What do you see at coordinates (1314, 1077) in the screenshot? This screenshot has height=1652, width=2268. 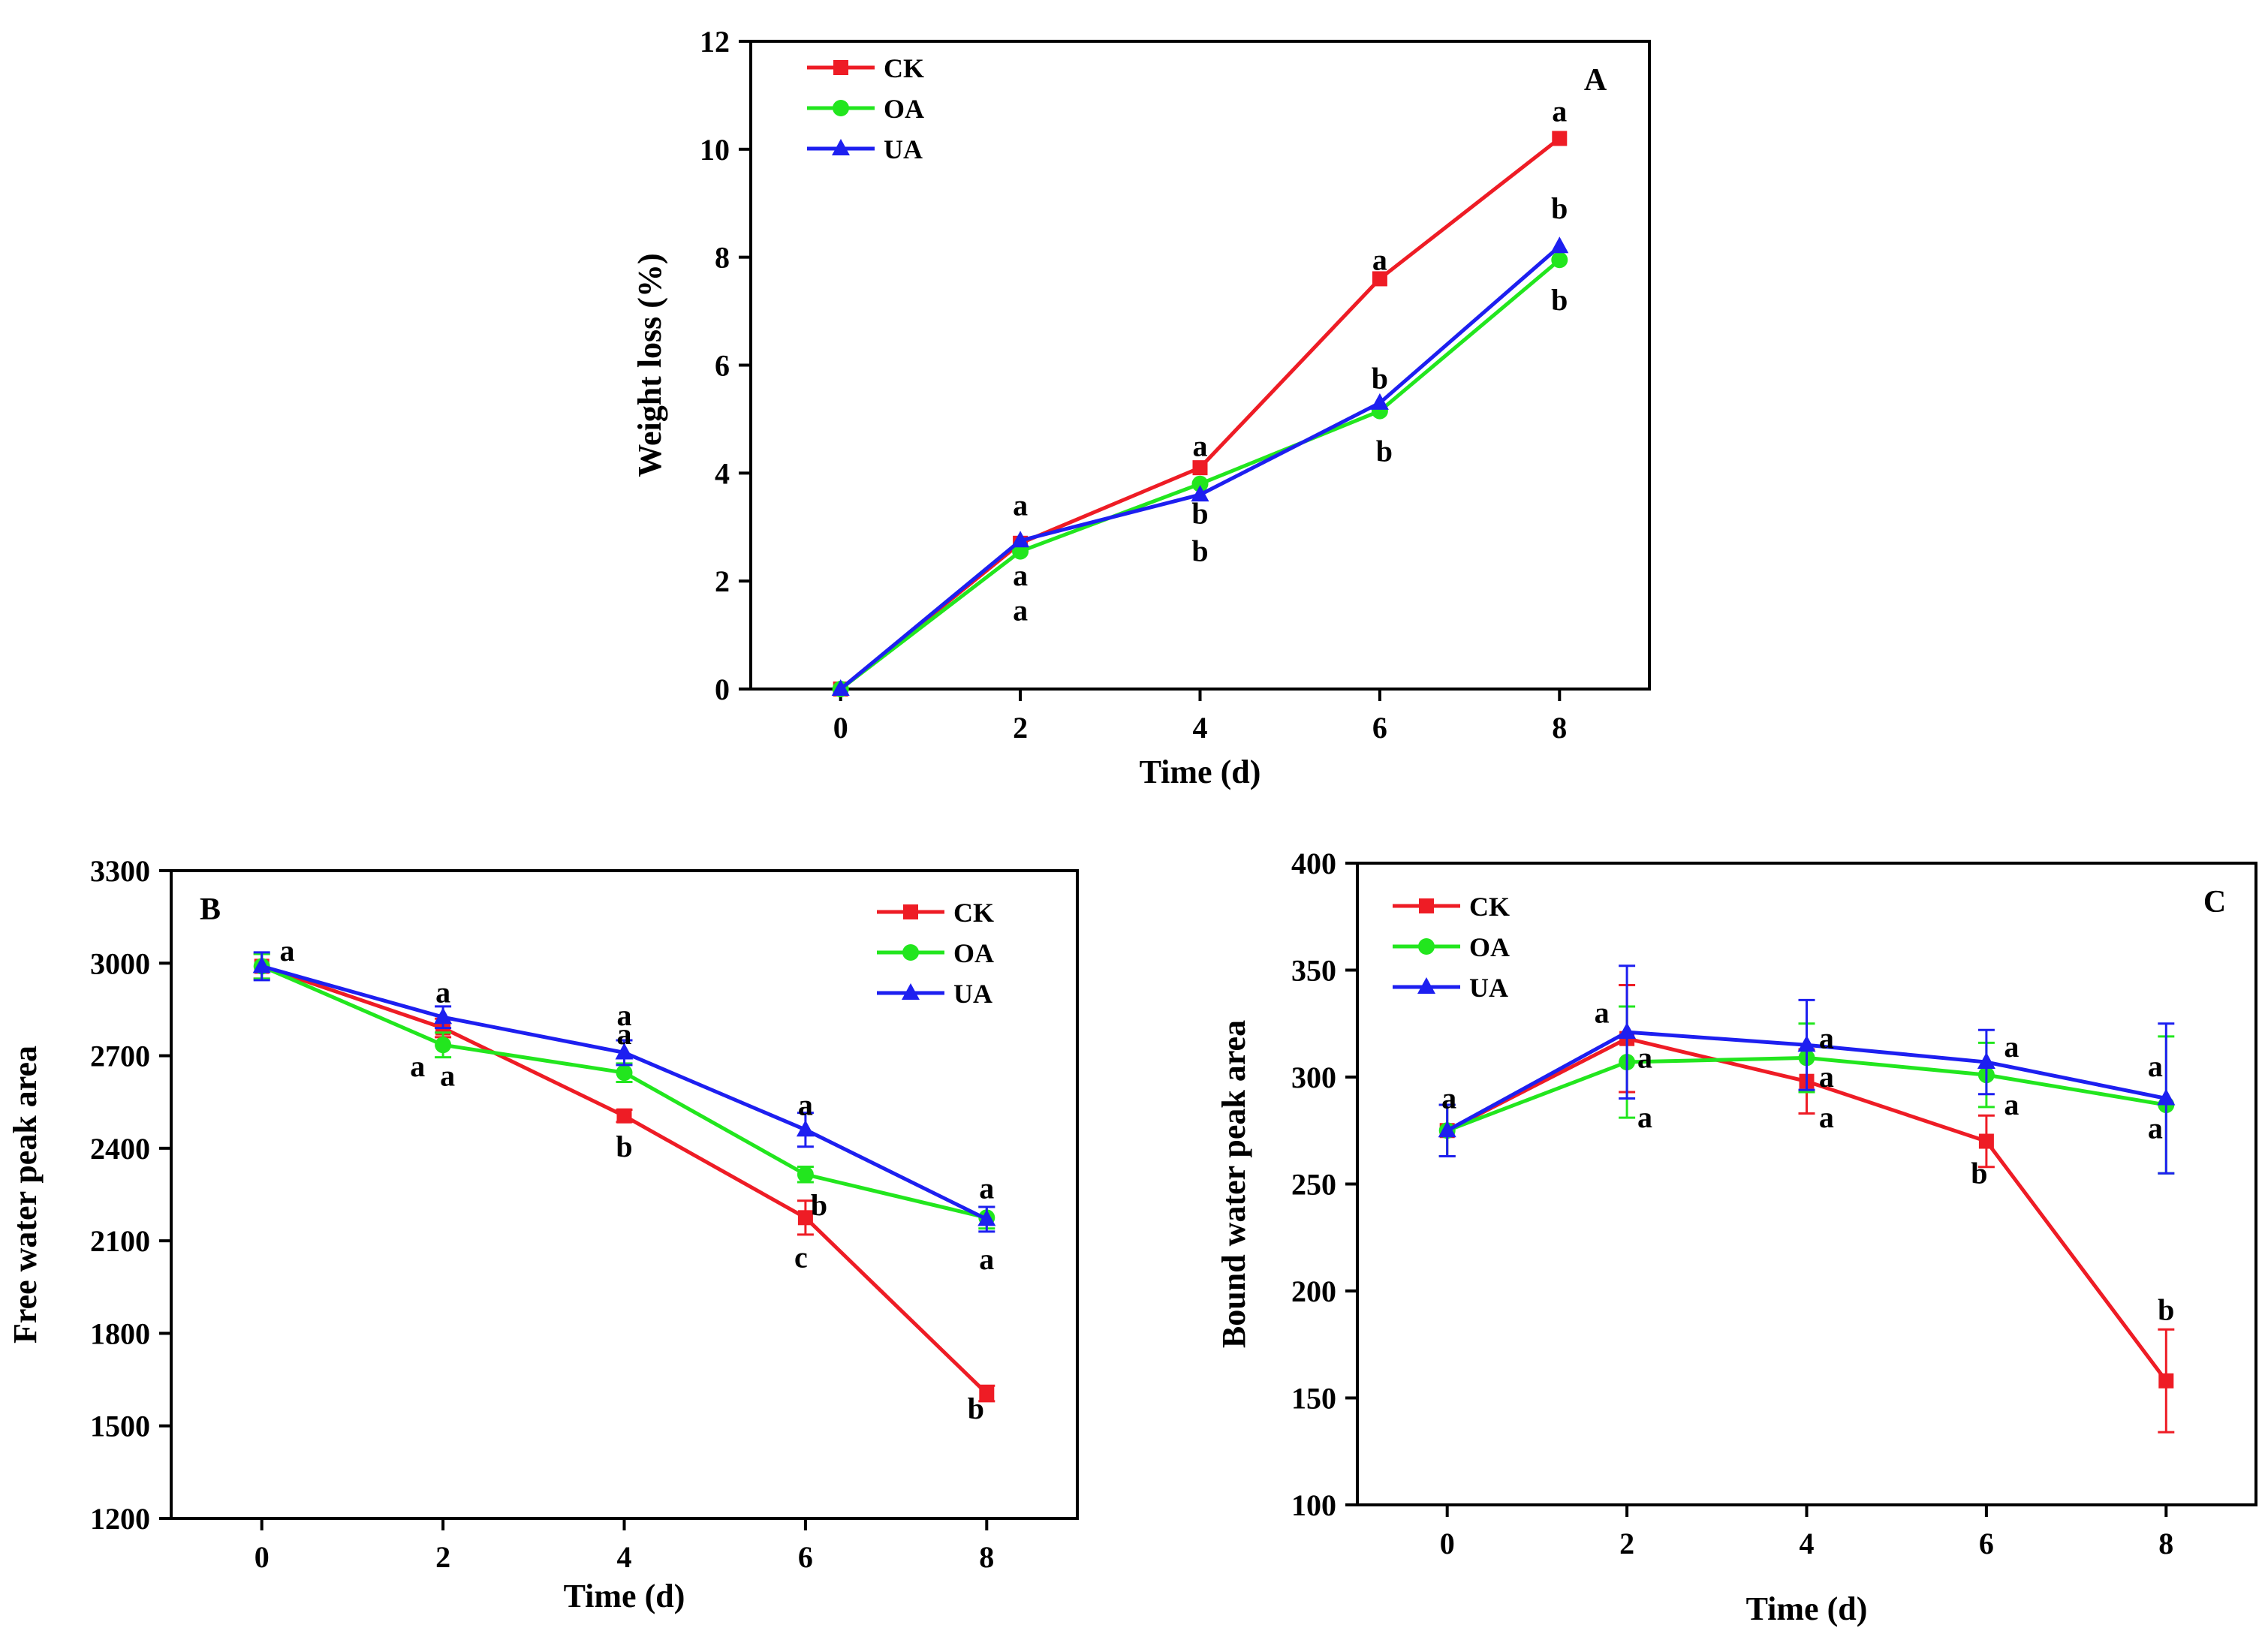 I see `y-tick-label: 300` at bounding box center [1314, 1077].